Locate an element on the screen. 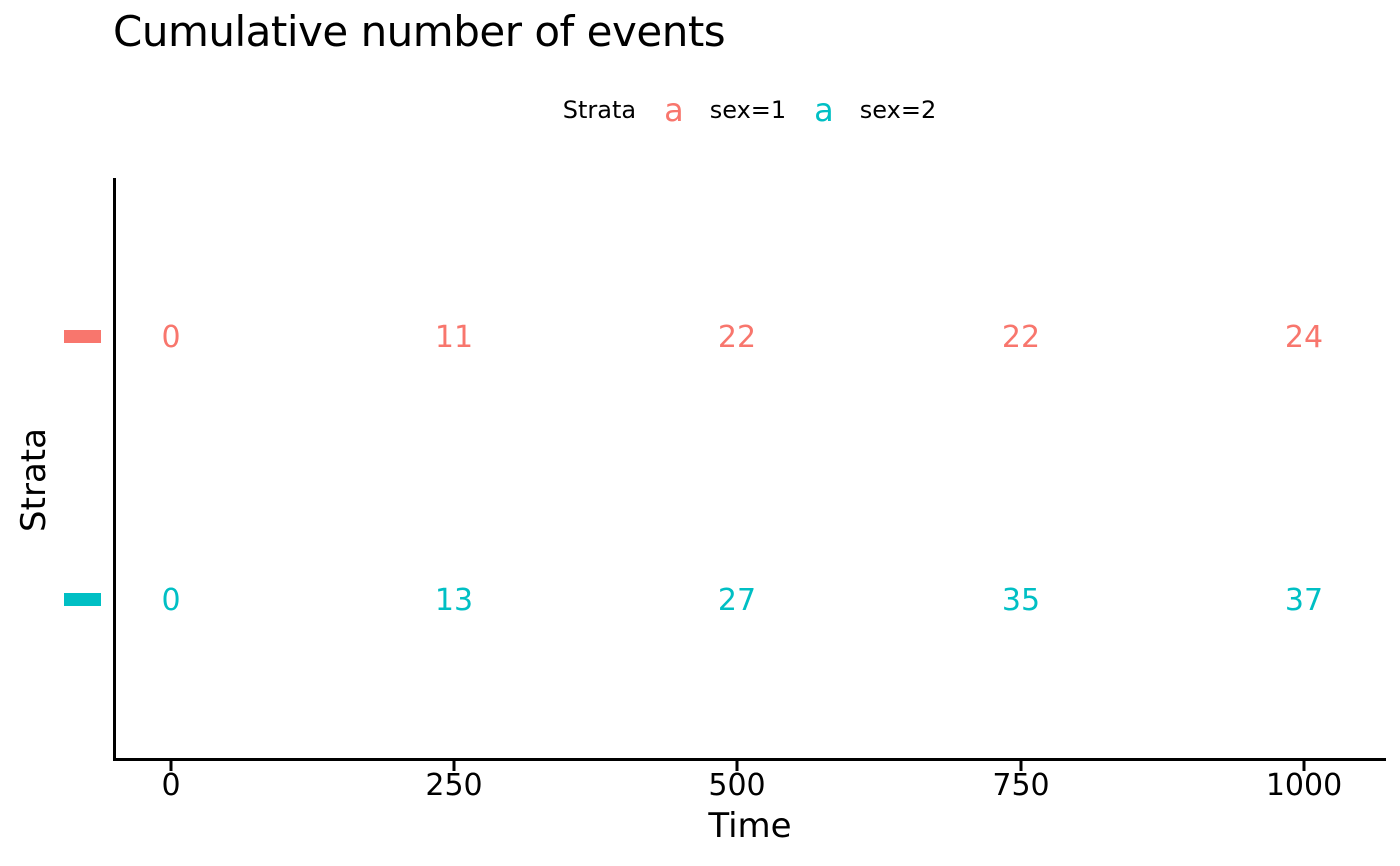 The height and width of the screenshot is (866, 1400). x-tick-label: 1000 is located at coordinates (1304, 785).